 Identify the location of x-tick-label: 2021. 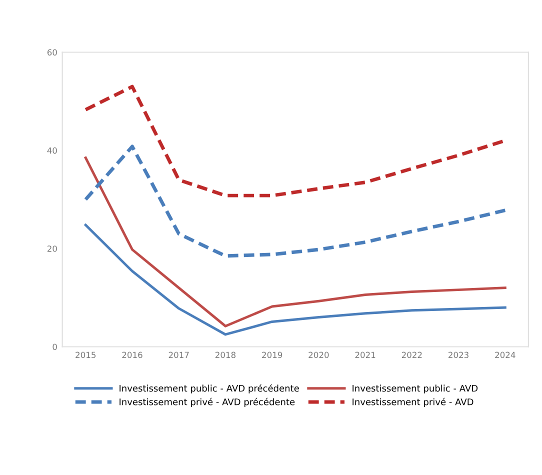
(365, 355).